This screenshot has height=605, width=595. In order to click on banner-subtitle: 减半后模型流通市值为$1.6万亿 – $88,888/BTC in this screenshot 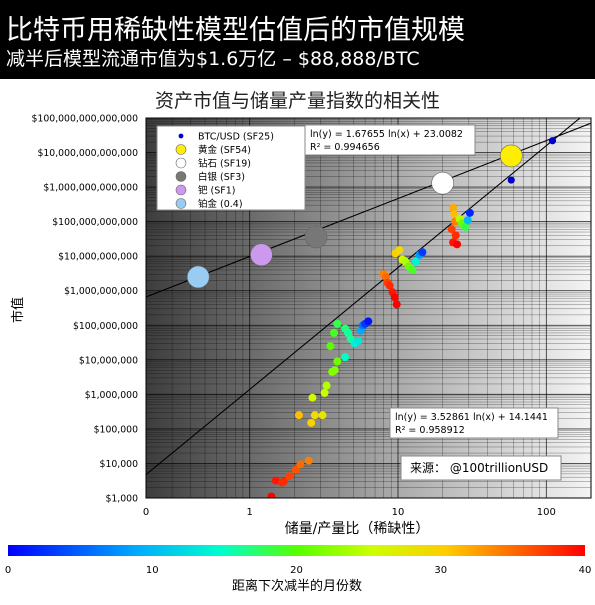, I will do `click(213, 59)`.